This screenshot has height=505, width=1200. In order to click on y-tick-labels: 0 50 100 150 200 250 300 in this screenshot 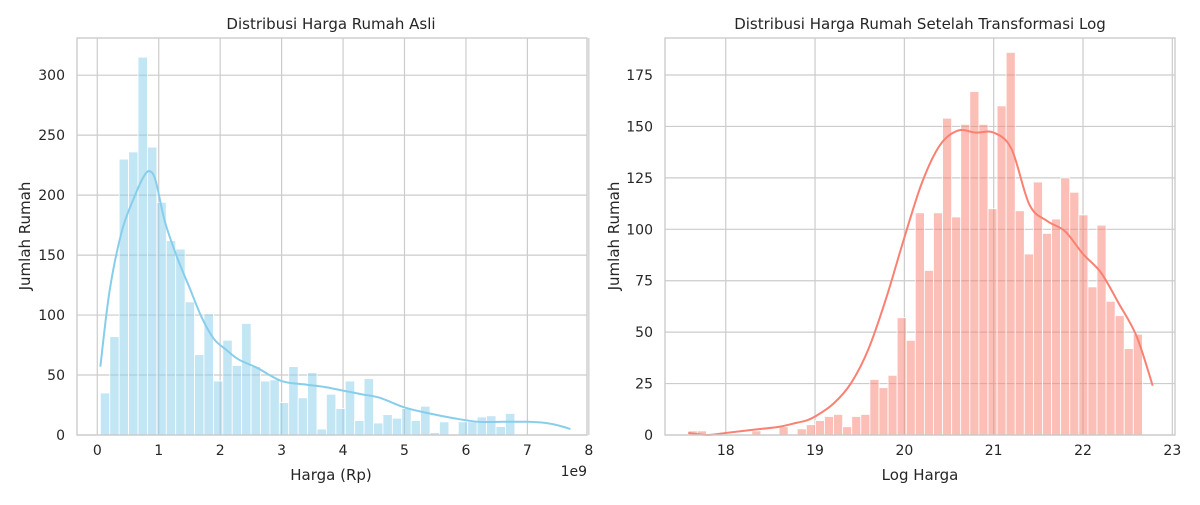, I will do `click(51, 256)`.